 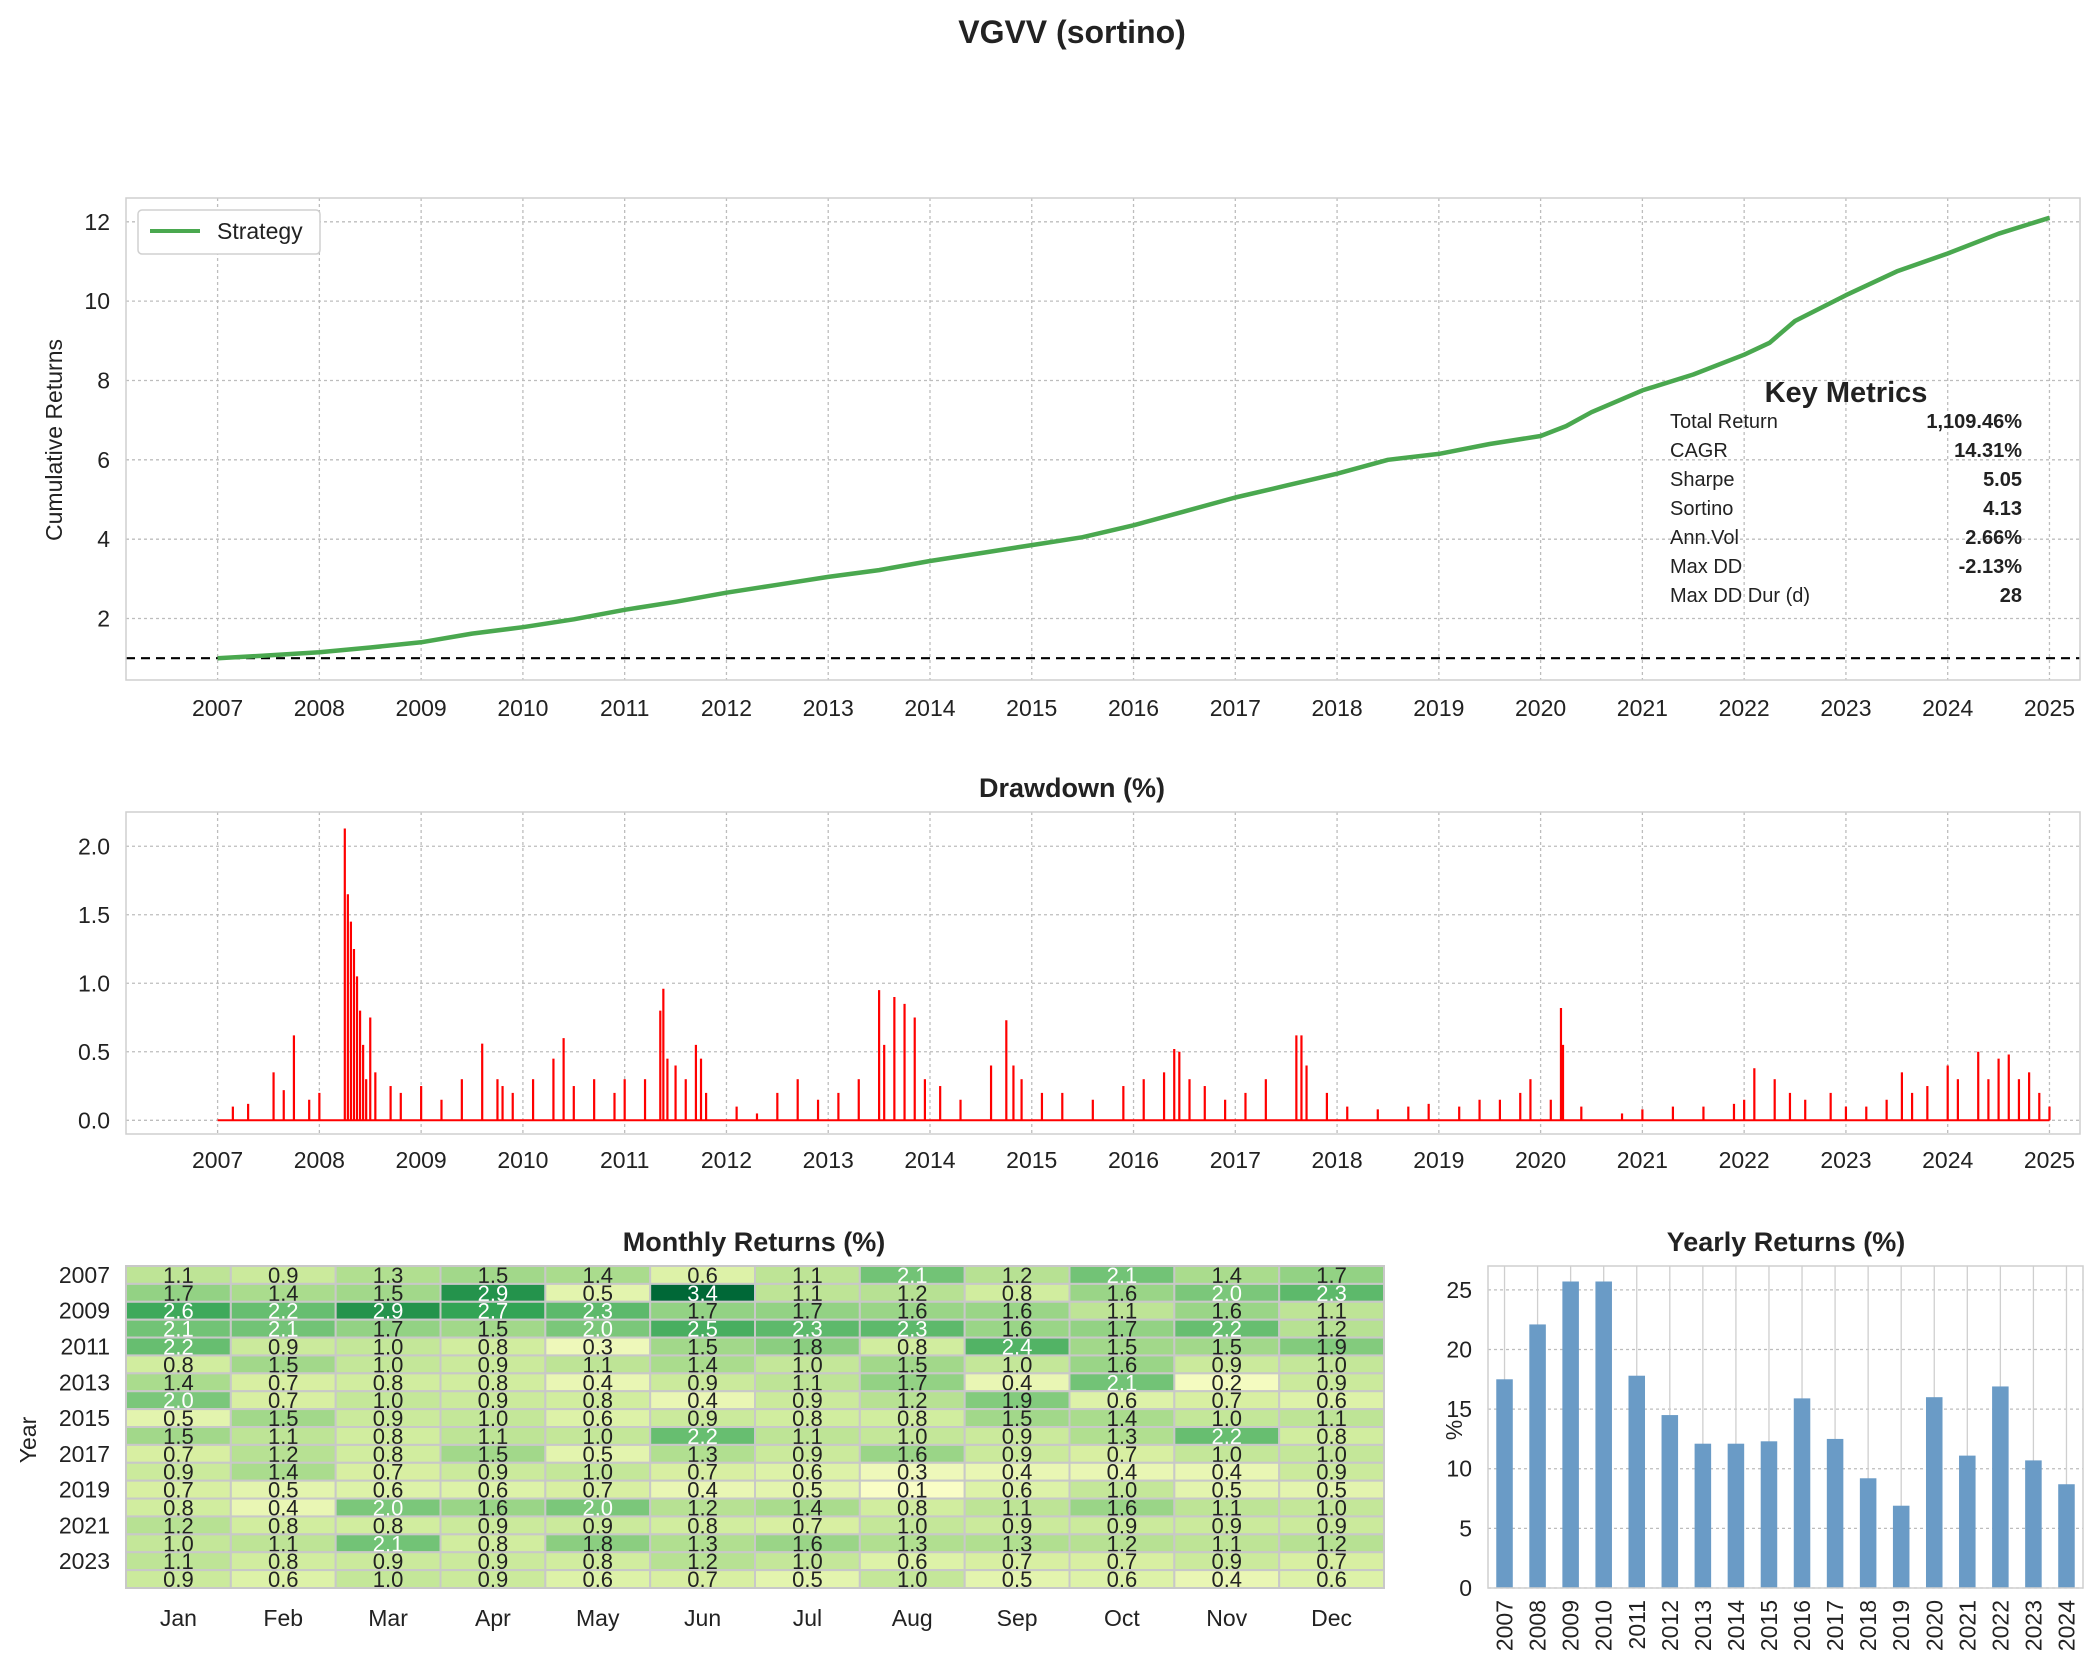 What do you see at coordinates (217, 1160) in the screenshot?
I see `drawdown-x-tick-label: 2007` at bounding box center [217, 1160].